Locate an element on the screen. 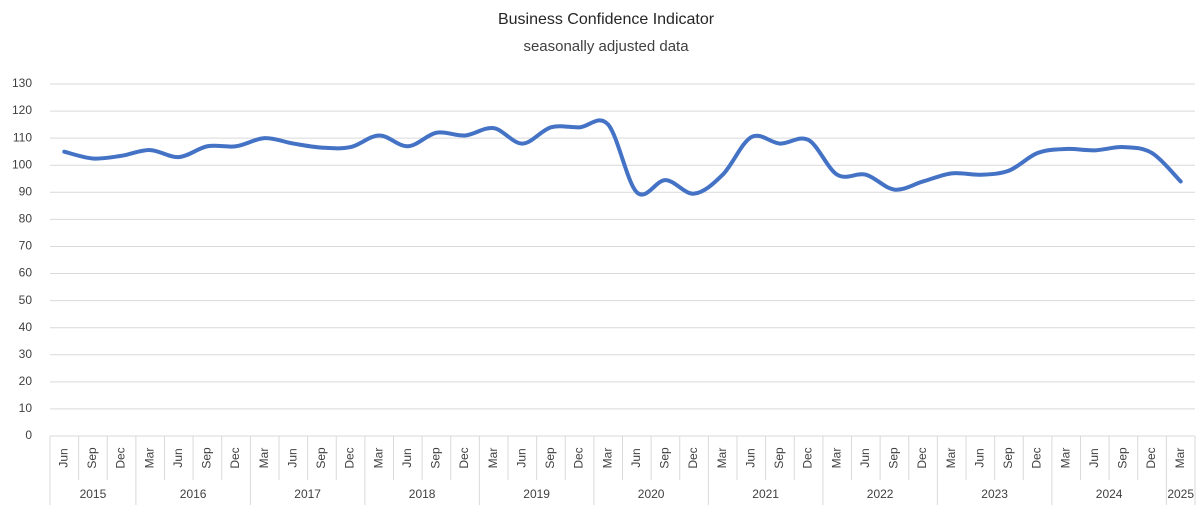  y-tick-label: 110 is located at coordinates (22, 137).